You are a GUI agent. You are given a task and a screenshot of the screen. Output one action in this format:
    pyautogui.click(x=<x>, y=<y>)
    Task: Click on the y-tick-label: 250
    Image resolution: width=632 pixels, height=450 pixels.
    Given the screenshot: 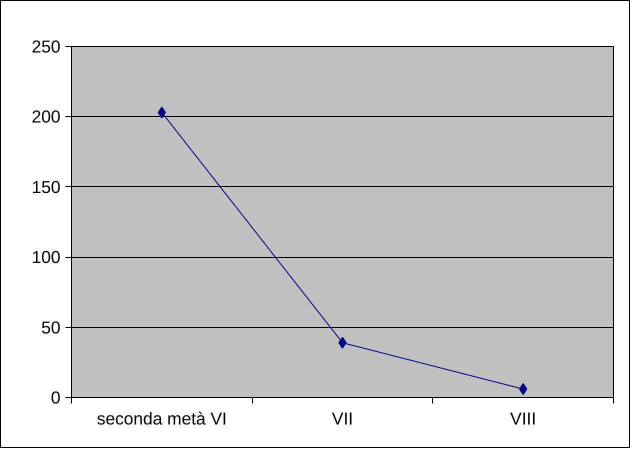 What is the action you would take?
    pyautogui.click(x=46, y=46)
    